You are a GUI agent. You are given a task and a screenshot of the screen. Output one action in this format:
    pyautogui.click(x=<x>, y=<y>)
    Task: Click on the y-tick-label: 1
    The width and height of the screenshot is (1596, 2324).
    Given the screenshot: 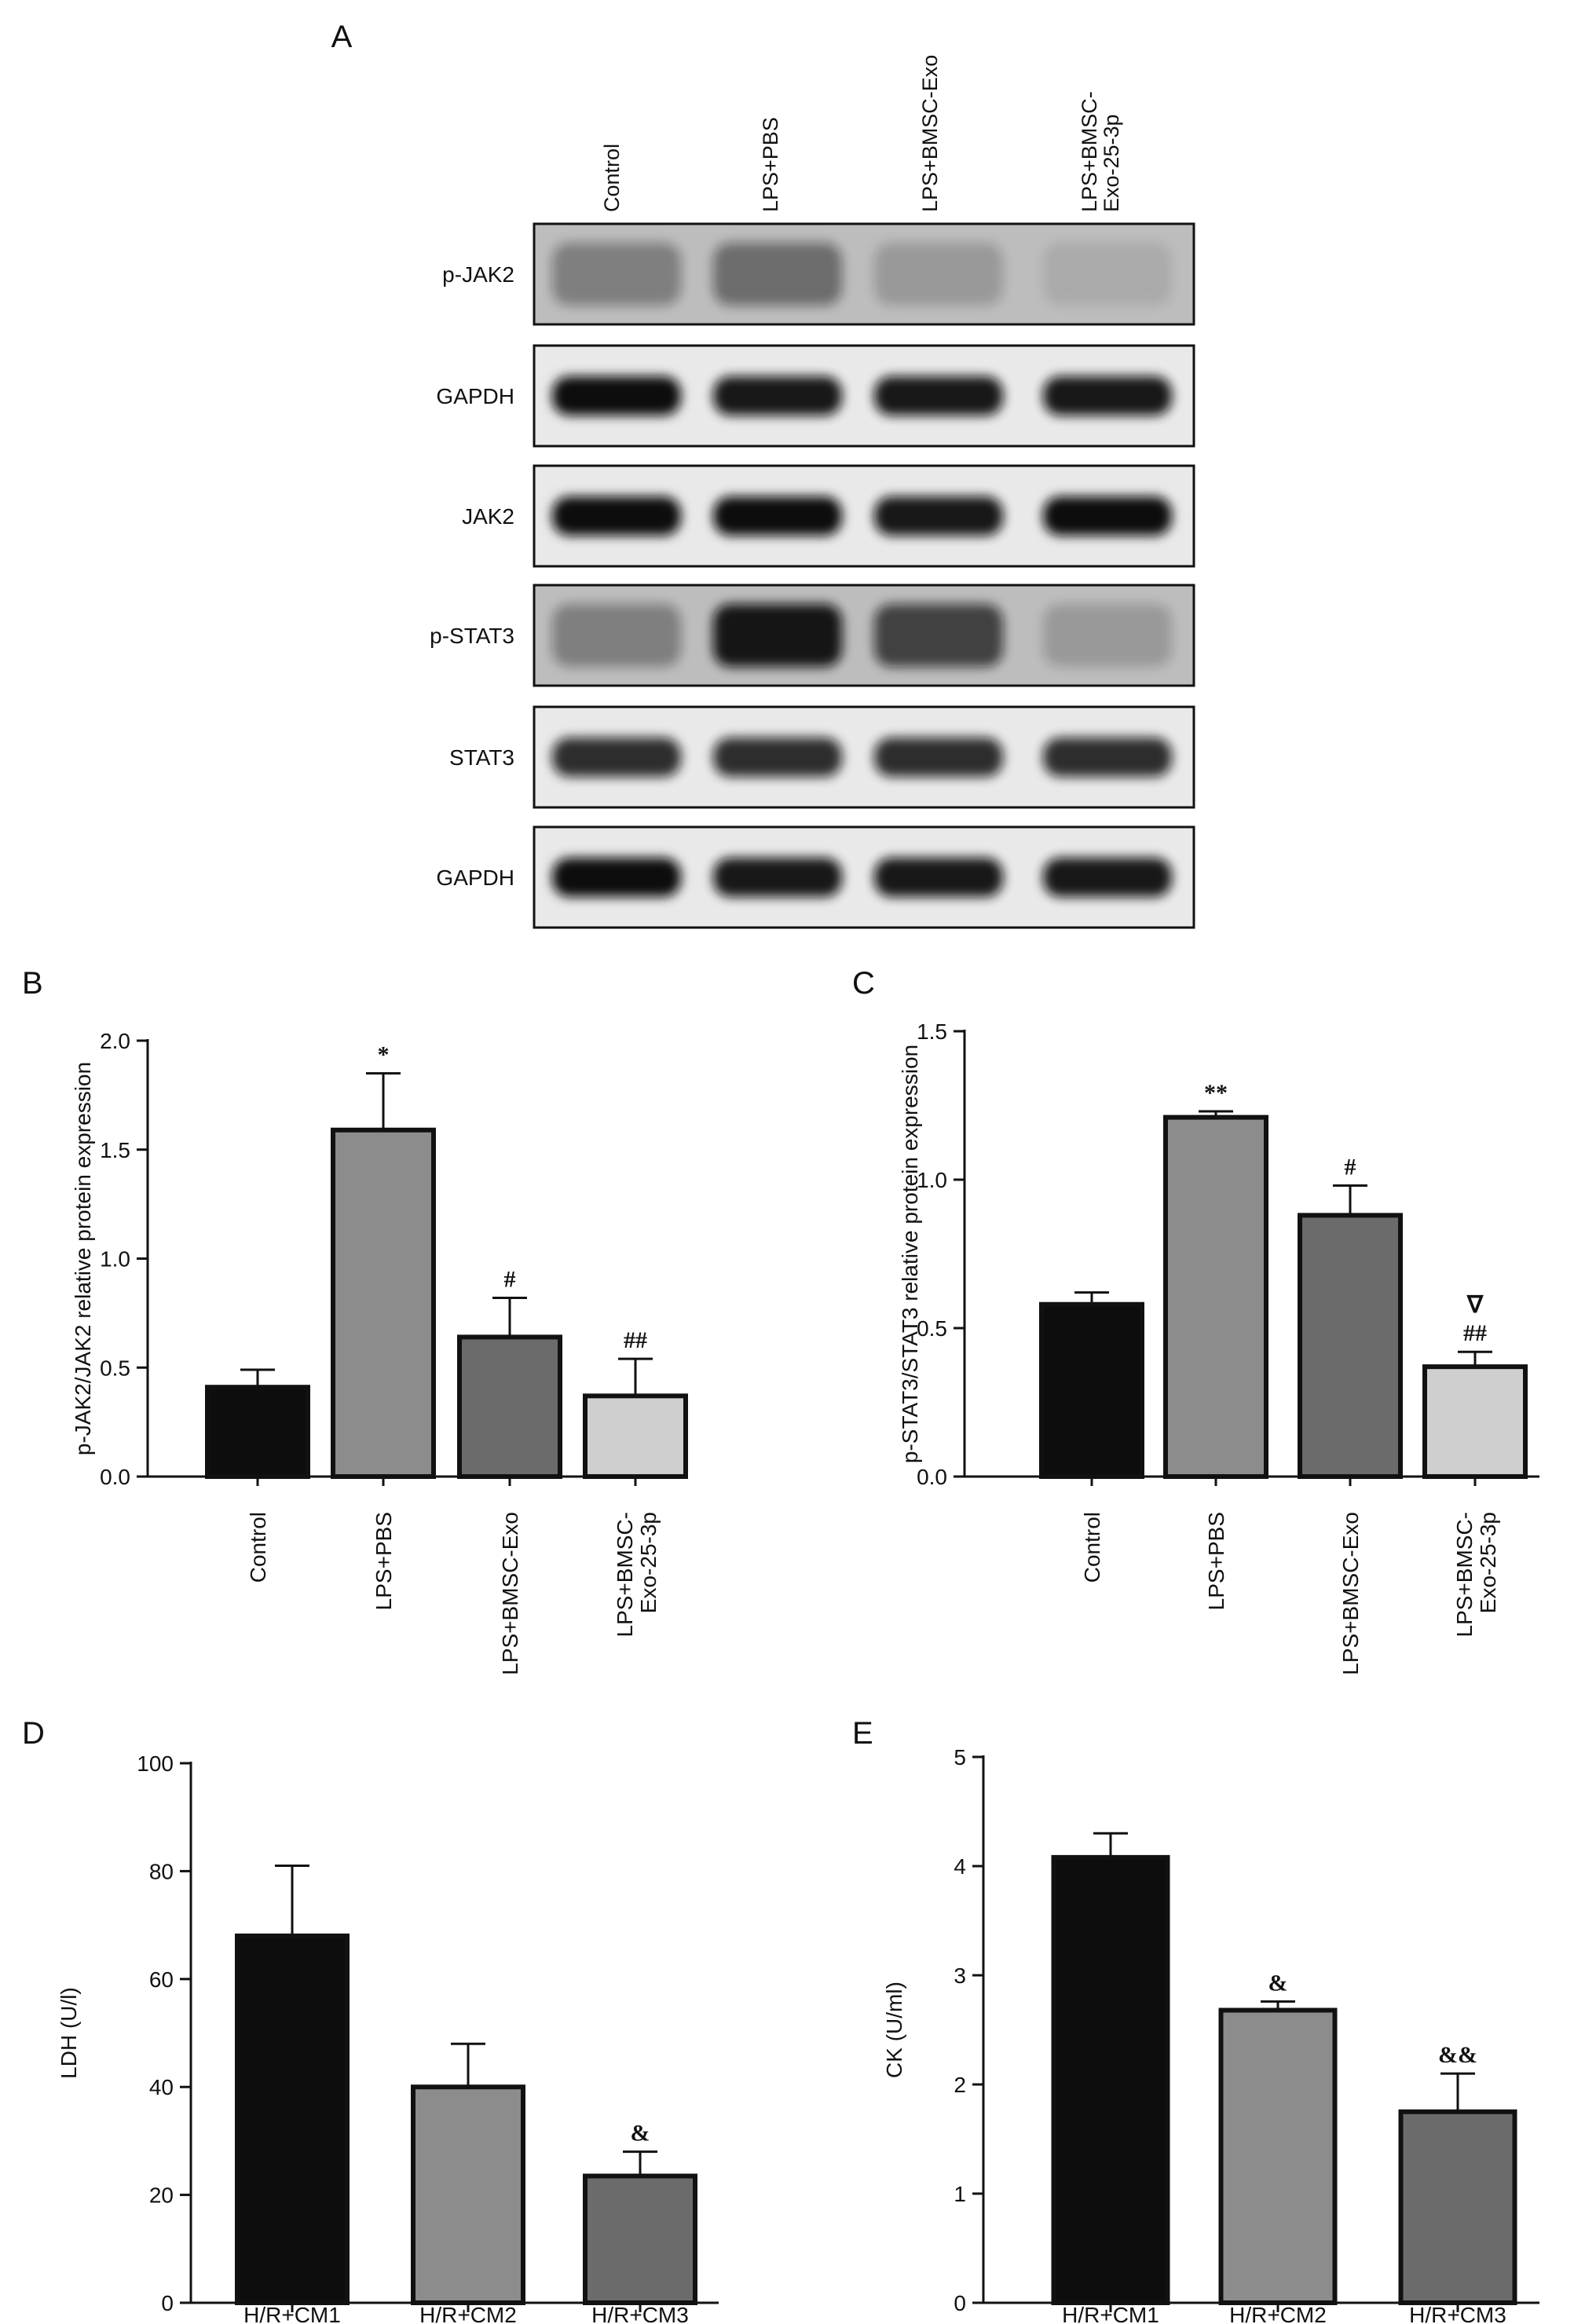 What is the action you would take?
    pyautogui.click(x=960, y=2194)
    